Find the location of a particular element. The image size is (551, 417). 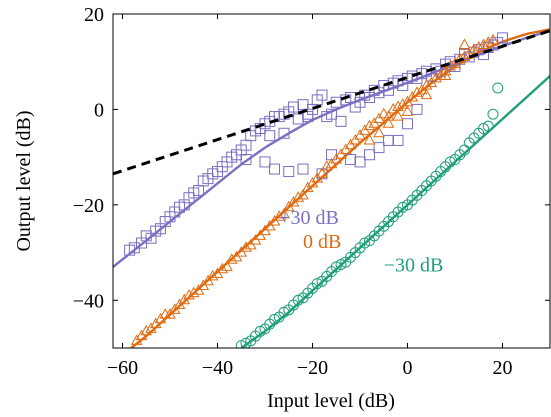

series-label-30-db: +30 dB is located at coordinates (309, 218).